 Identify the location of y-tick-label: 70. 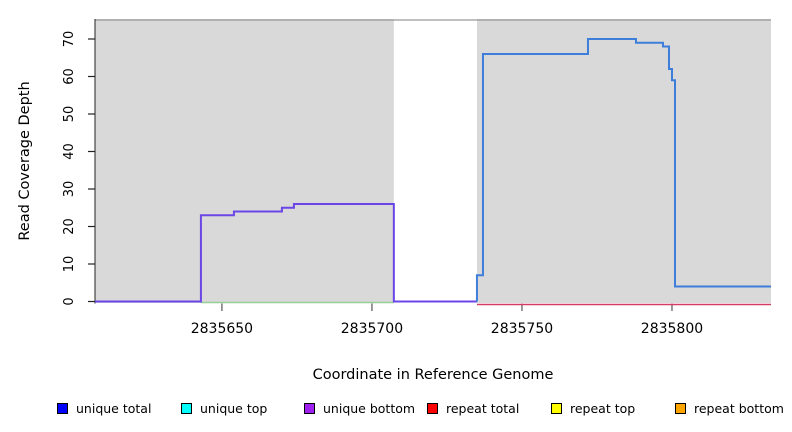
(69, 39).